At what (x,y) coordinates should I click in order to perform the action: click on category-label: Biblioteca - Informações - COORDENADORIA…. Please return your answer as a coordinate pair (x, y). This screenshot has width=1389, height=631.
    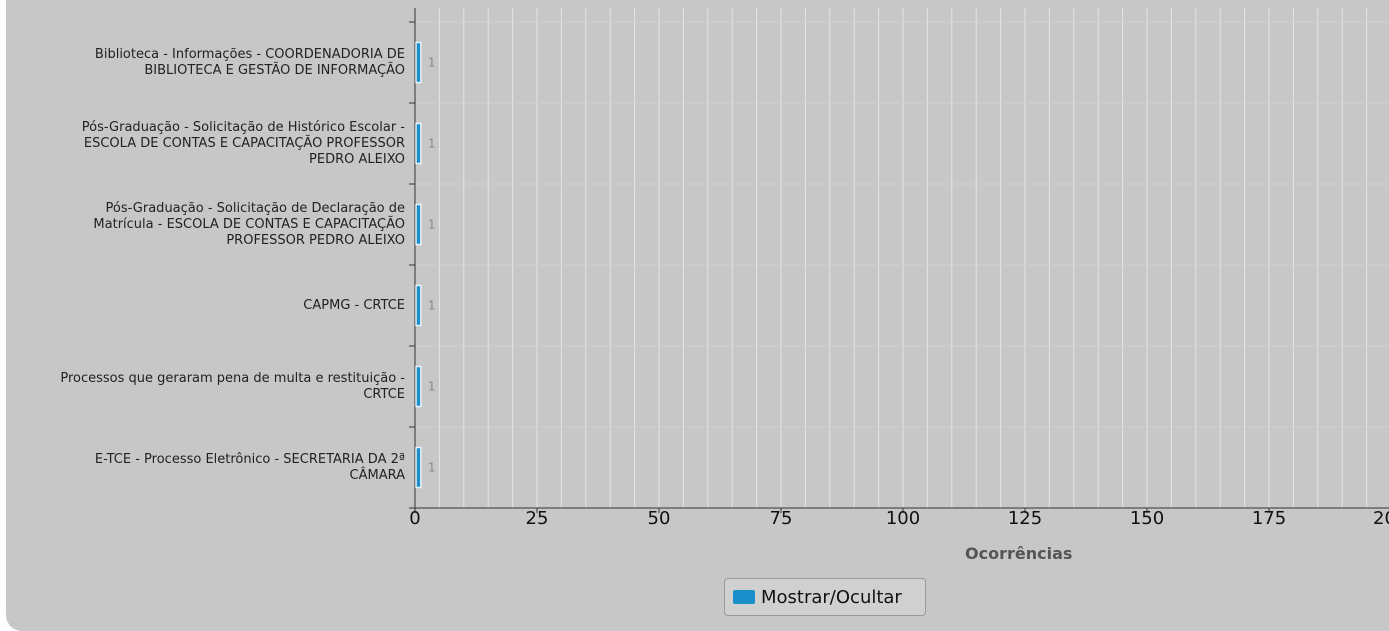
    Looking at the image, I should click on (249, 62).